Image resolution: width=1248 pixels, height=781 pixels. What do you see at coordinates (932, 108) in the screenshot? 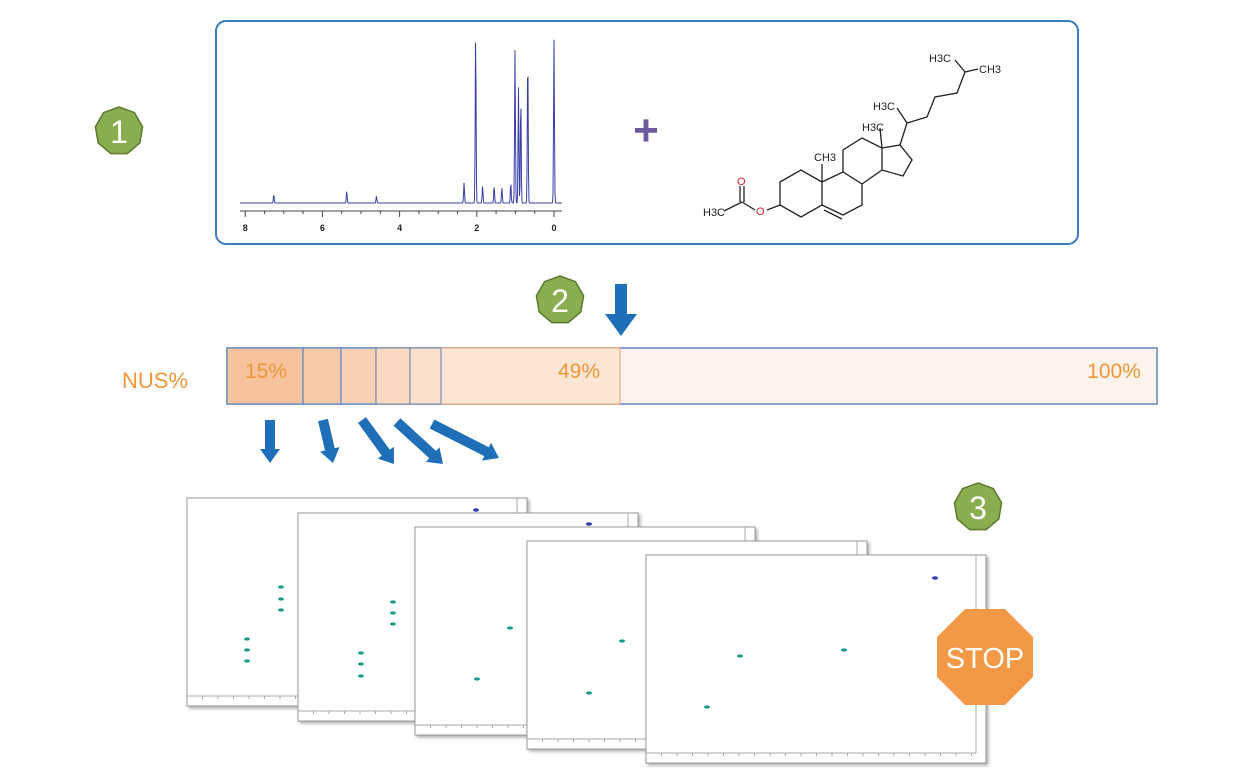
I see `side-chain` at bounding box center [932, 108].